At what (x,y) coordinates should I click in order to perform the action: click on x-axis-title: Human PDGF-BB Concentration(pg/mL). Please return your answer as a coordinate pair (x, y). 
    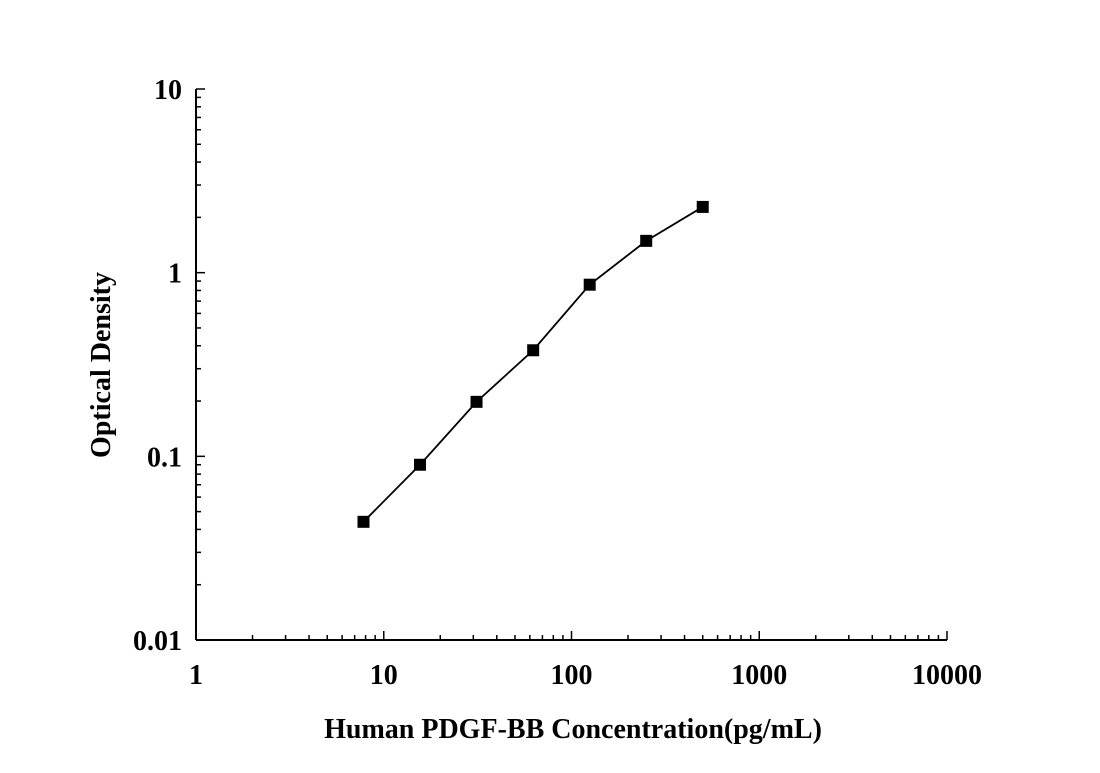
    Looking at the image, I should click on (573, 729).